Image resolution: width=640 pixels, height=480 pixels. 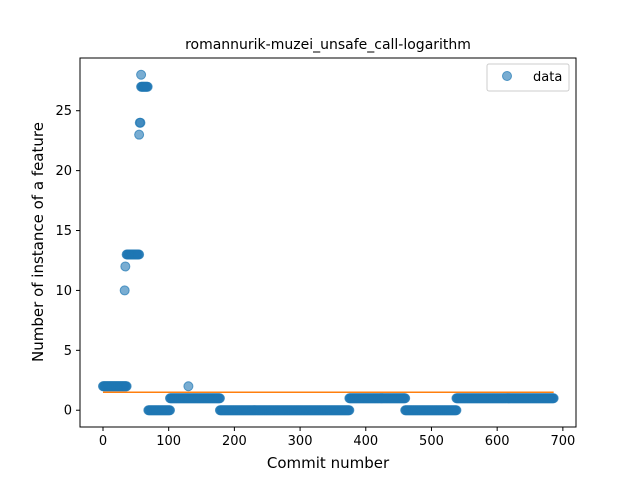 What do you see at coordinates (328, 45) in the screenshot?
I see `chart-title: romannurik-muzei_unsafe_call-logarithm` at bounding box center [328, 45].